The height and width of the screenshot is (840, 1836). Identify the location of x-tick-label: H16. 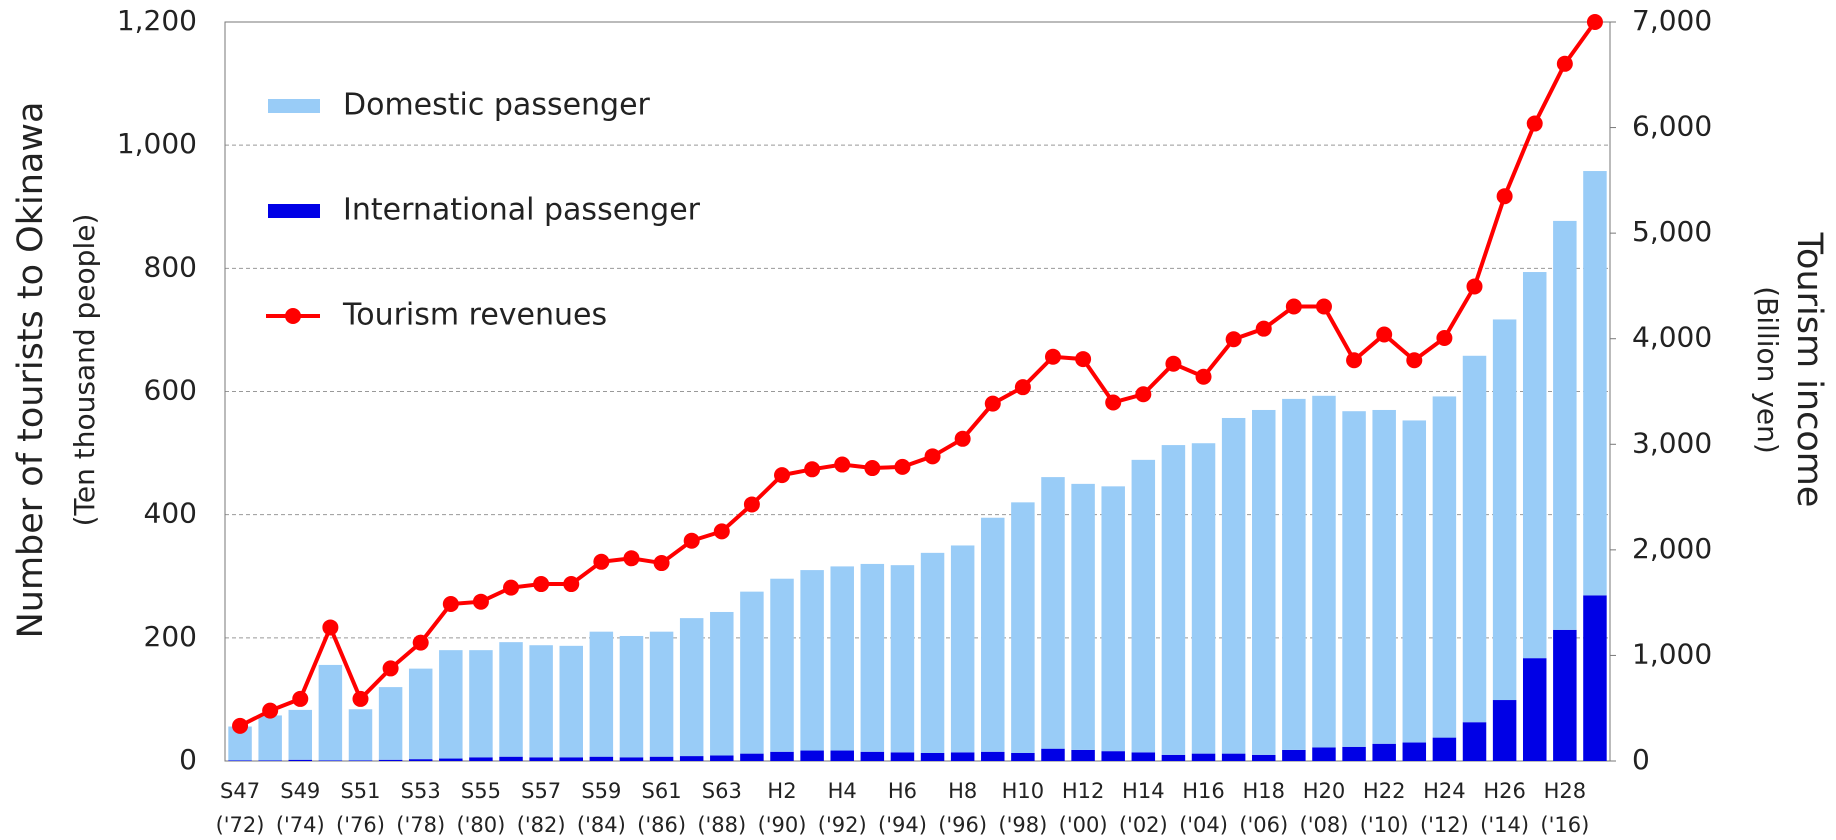
(1203, 791).